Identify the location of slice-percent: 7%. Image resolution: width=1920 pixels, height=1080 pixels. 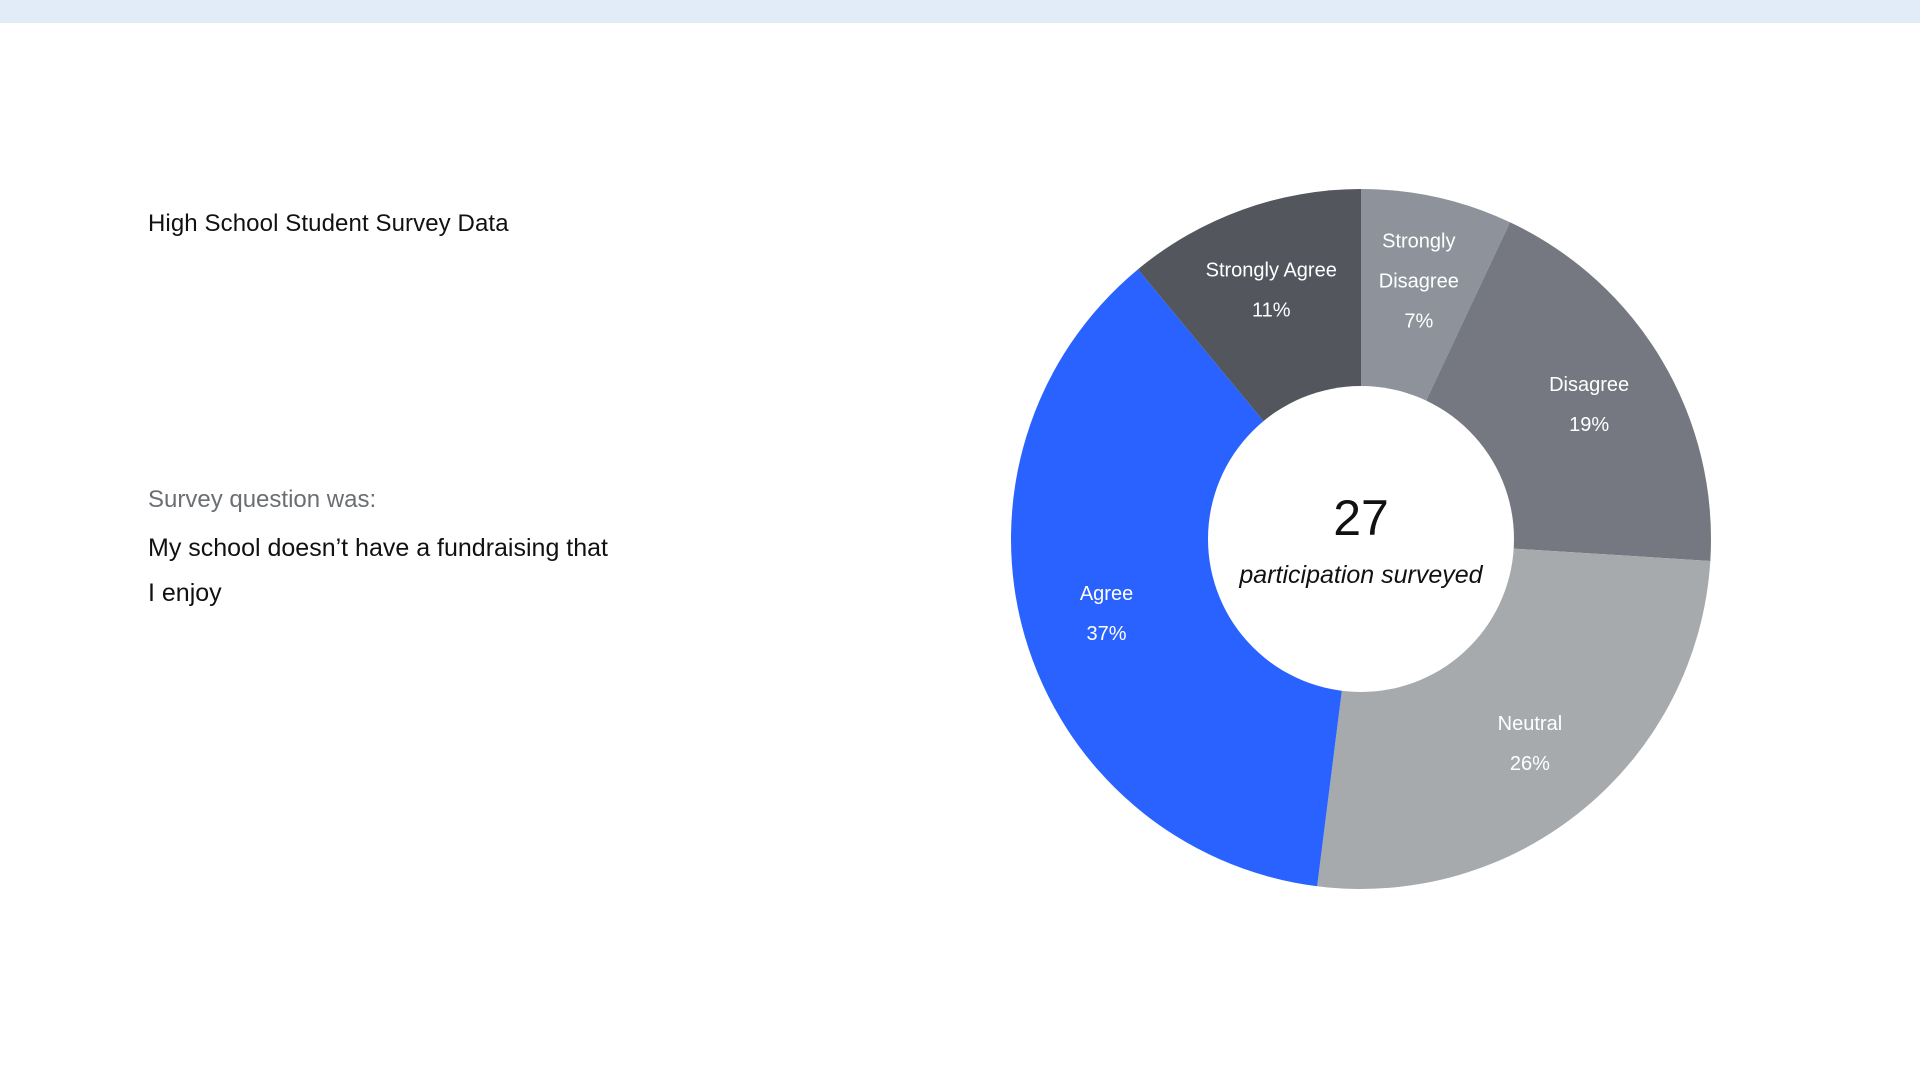
(1418, 321).